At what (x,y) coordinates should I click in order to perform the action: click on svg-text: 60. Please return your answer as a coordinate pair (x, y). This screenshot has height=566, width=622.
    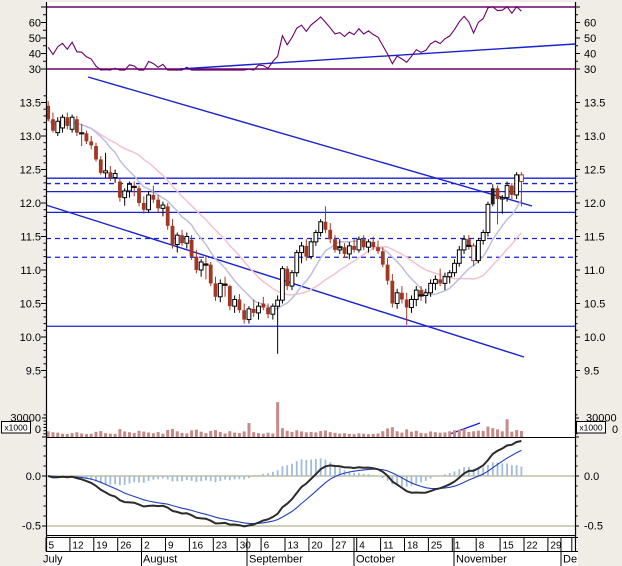
    Looking at the image, I should click on (35, 24).